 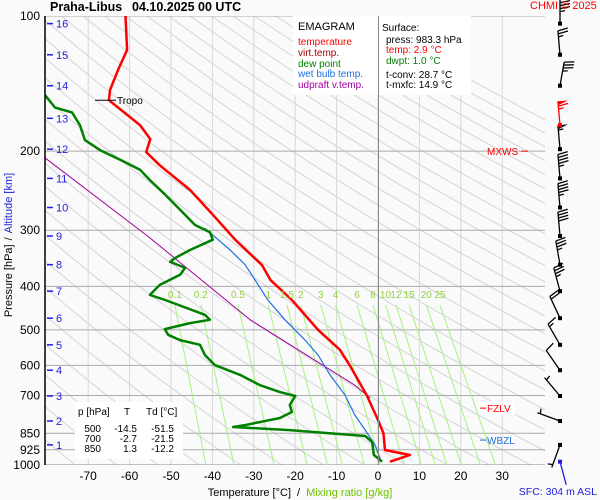 What do you see at coordinates (331, 85) in the screenshot?
I see `legend-updraft: udpraft v.temp.` at bounding box center [331, 85].